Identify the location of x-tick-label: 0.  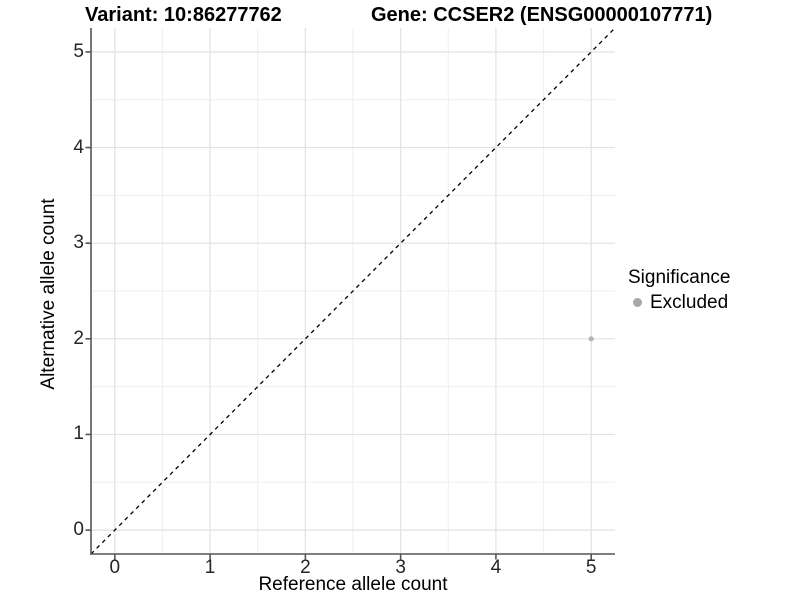
(115, 567).